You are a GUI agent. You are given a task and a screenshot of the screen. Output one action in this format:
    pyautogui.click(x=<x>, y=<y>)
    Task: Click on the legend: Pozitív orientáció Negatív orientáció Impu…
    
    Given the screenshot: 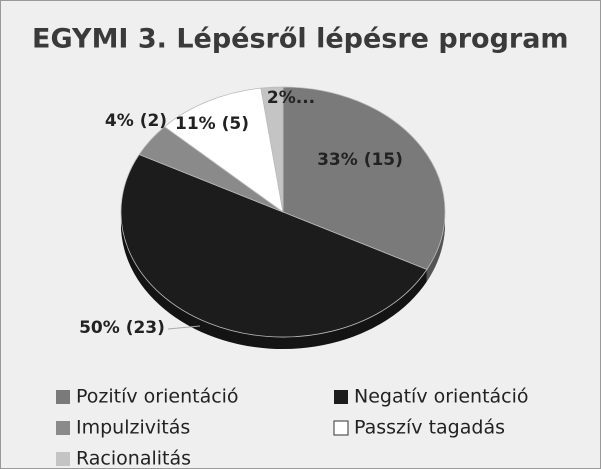 What is the action you would take?
    pyautogui.click(x=292, y=427)
    